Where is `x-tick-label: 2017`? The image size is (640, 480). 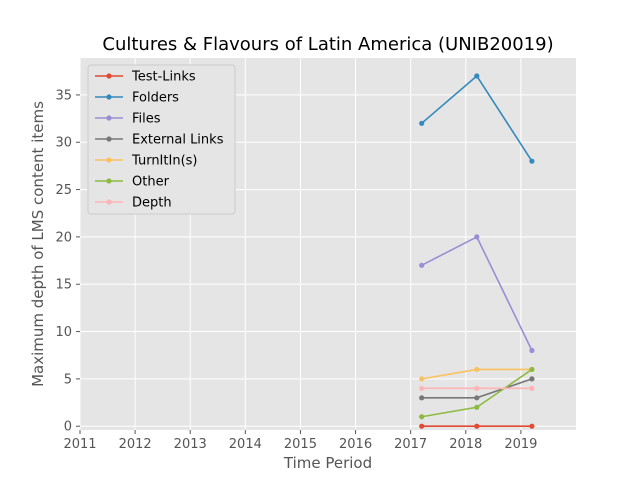
x-tick-label: 2017 is located at coordinates (410, 444).